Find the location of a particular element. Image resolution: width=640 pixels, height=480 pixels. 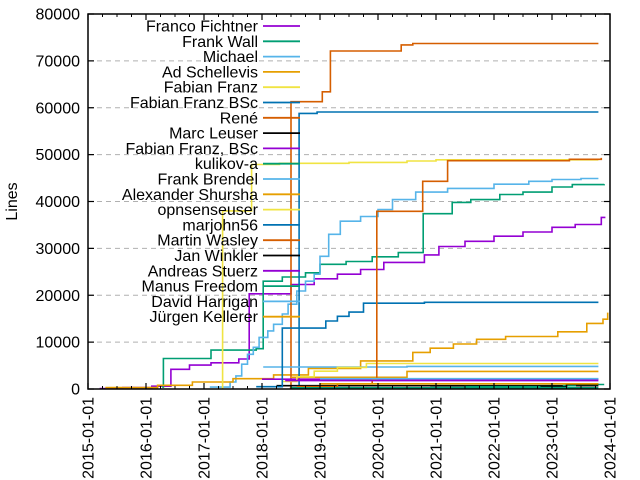

x-tick-label: 2016-01-01 is located at coordinates (147, 438).